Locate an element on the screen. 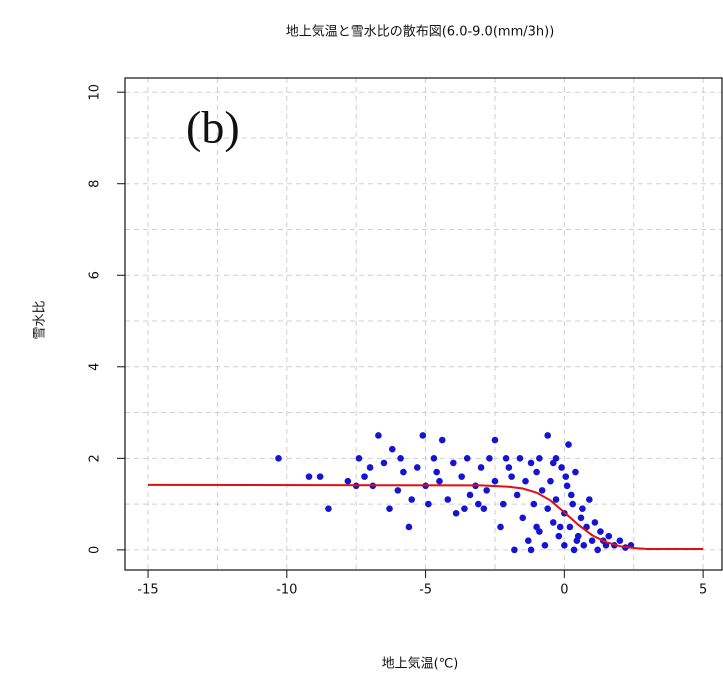 Image resolution: width=723 pixels, height=679 pixels. x-tick-label: -15 is located at coordinates (147, 590).